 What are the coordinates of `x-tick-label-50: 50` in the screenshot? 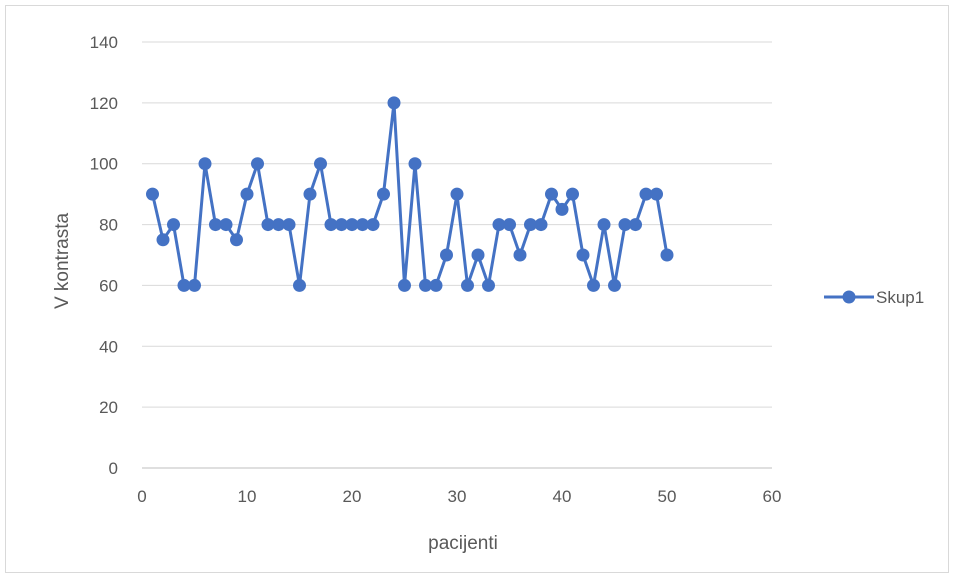 It's located at (667, 496).